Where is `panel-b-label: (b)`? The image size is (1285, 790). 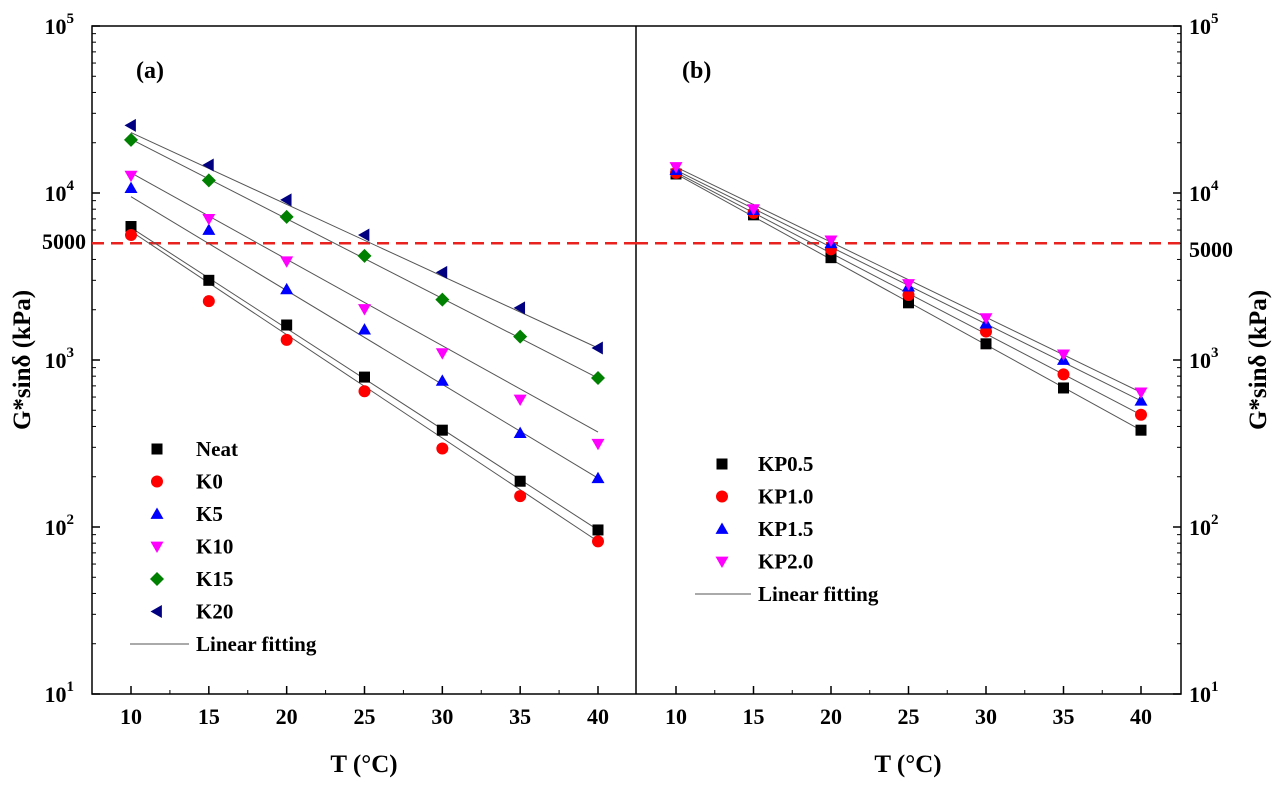
panel-b-label: (b) is located at coordinates (696, 71).